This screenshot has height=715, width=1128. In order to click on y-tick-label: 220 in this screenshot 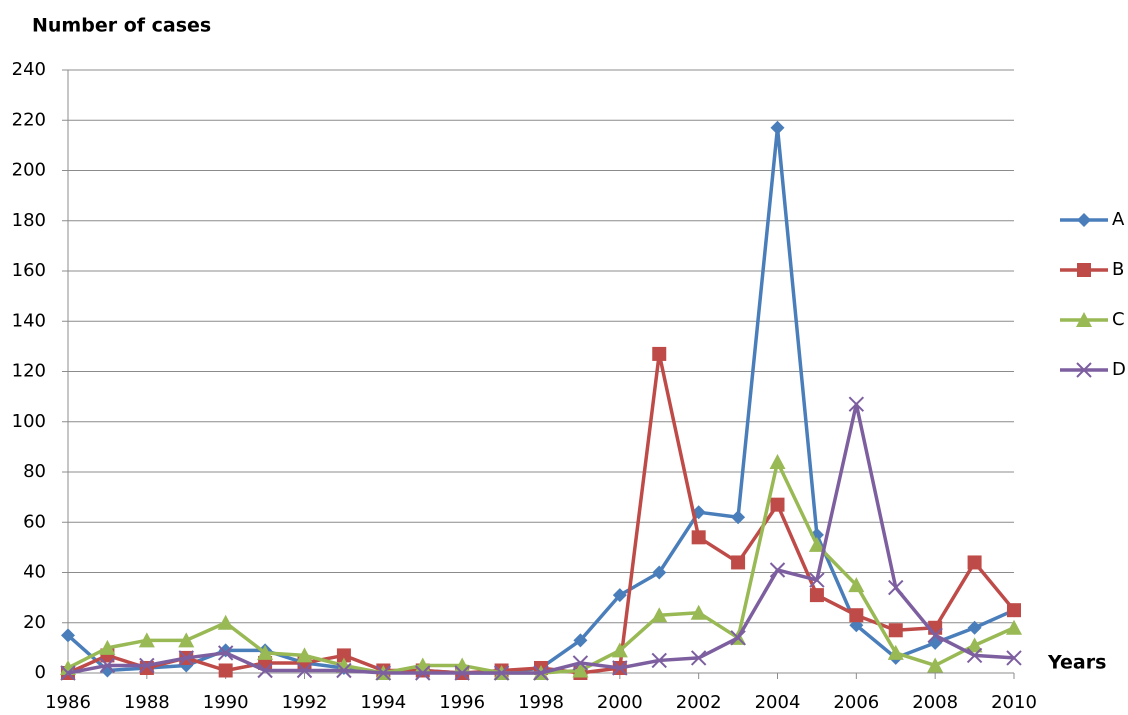, I will do `click(29, 119)`.